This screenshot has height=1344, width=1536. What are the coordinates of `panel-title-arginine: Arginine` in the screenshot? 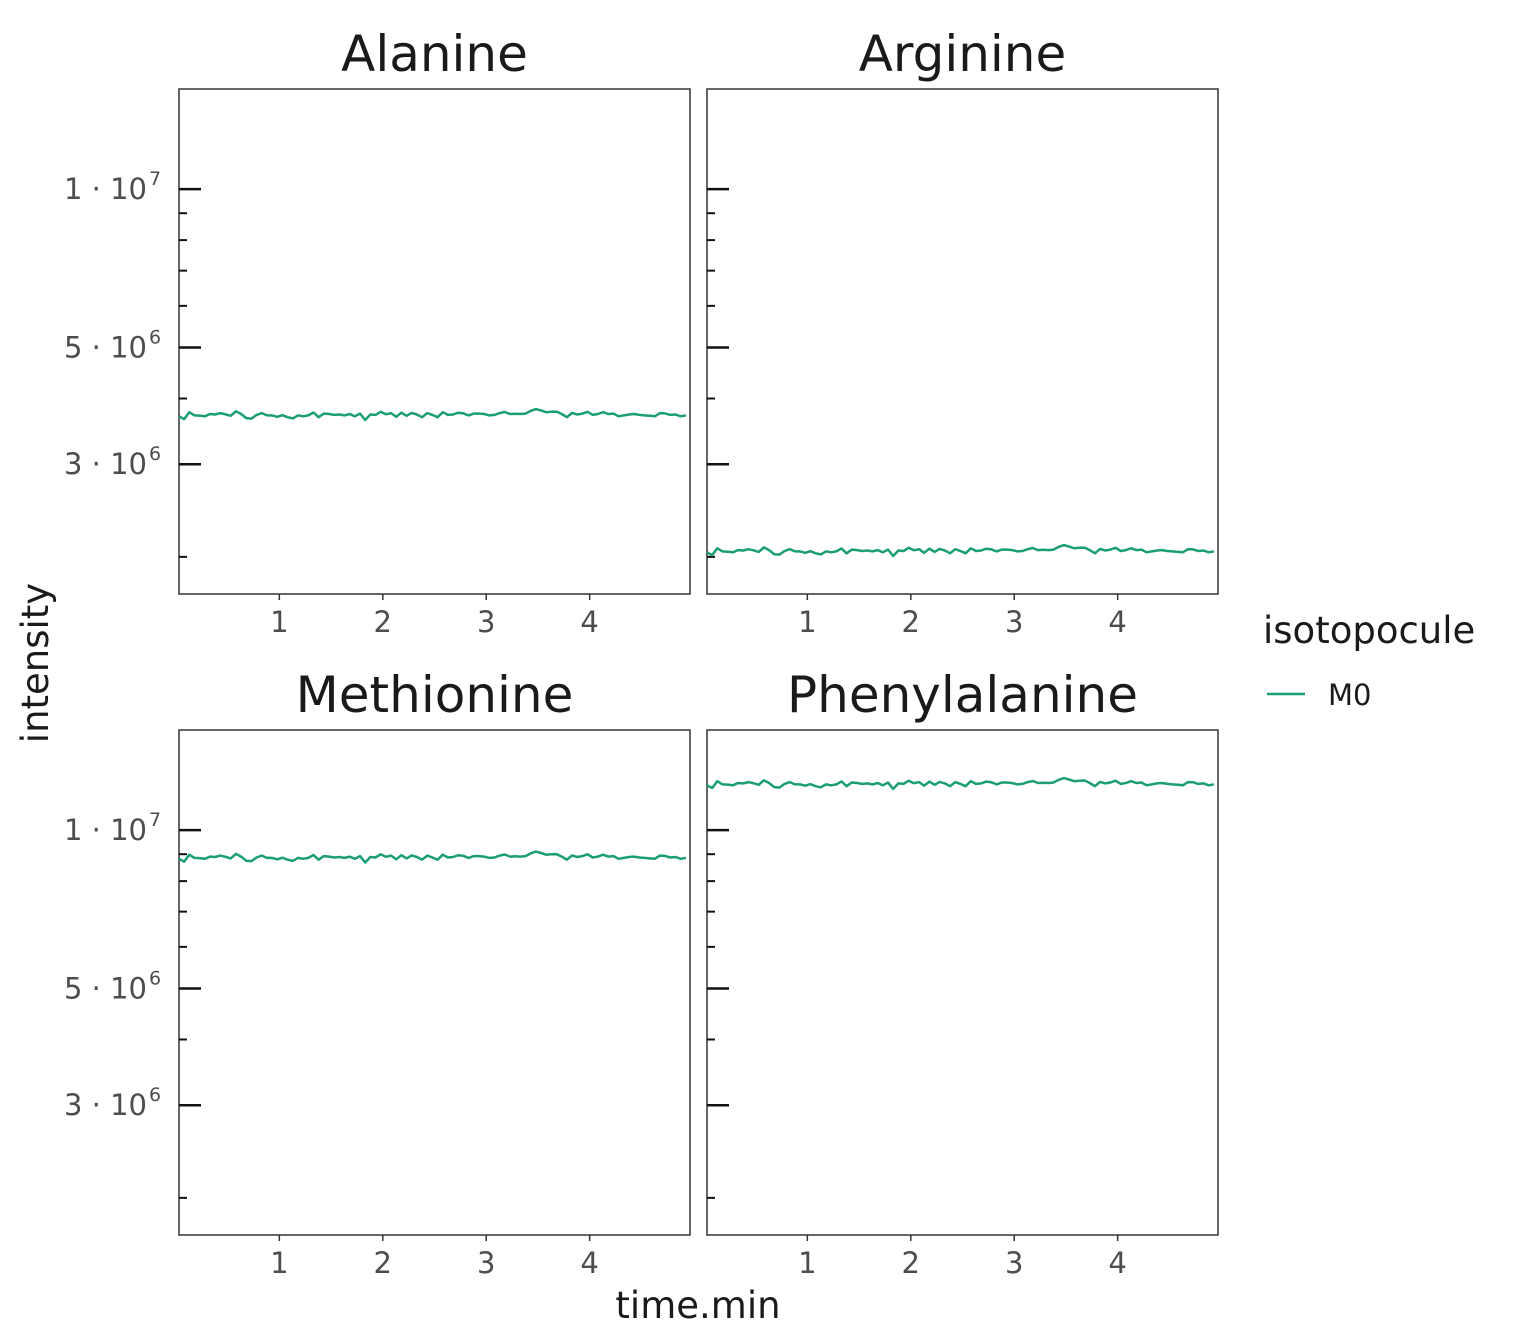 It's located at (963, 54).